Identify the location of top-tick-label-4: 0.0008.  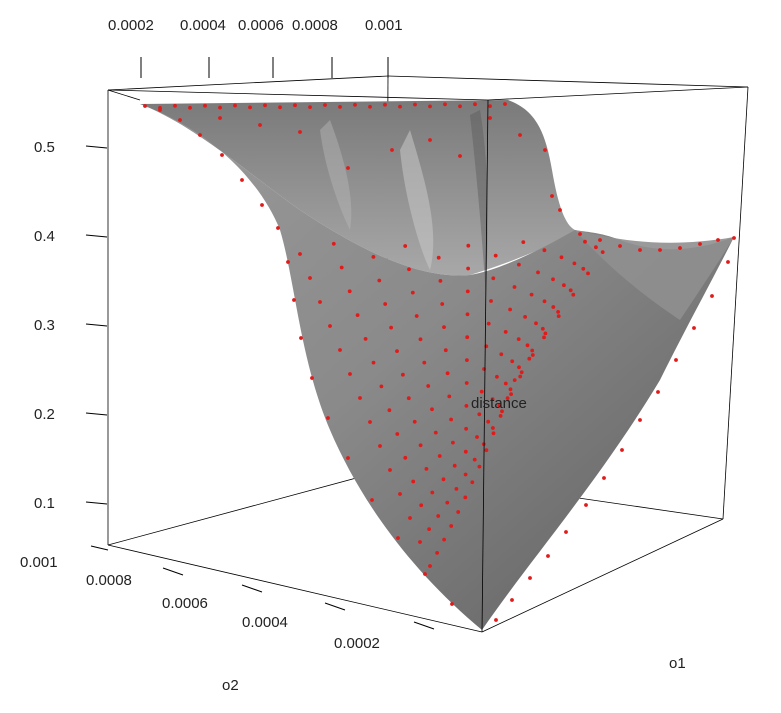
(315, 25).